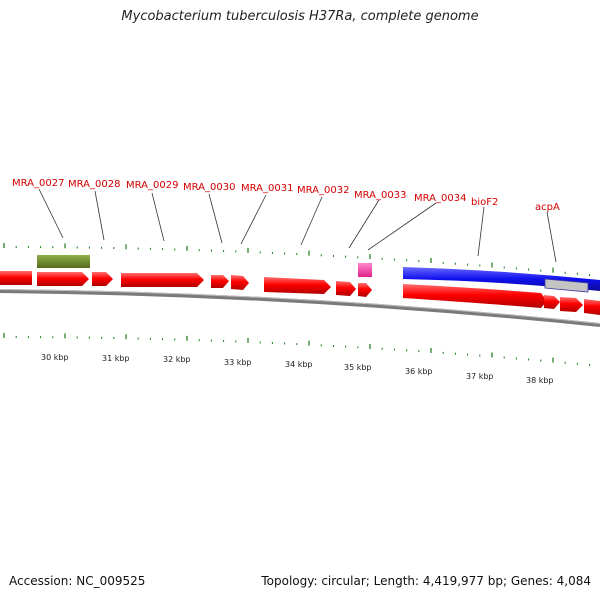  I want to click on gene-label: bioF2, so click(484, 202).